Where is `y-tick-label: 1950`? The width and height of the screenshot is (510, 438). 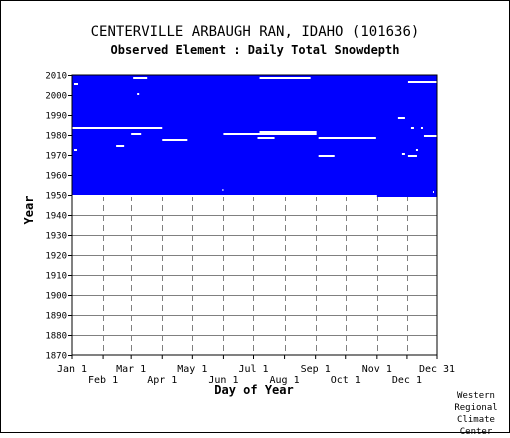 y-tick-label: 1950 is located at coordinates (56, 197).